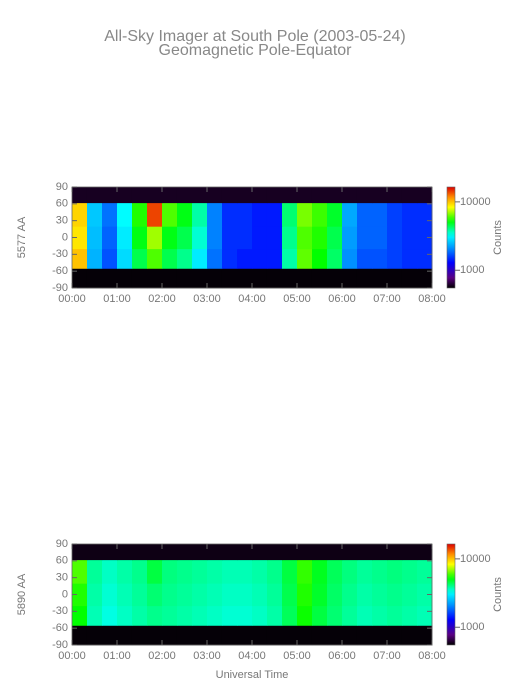  Describe the element at coordinates (498, 237) in the screenshot. I see `colorbar-label: Counts` at that location.